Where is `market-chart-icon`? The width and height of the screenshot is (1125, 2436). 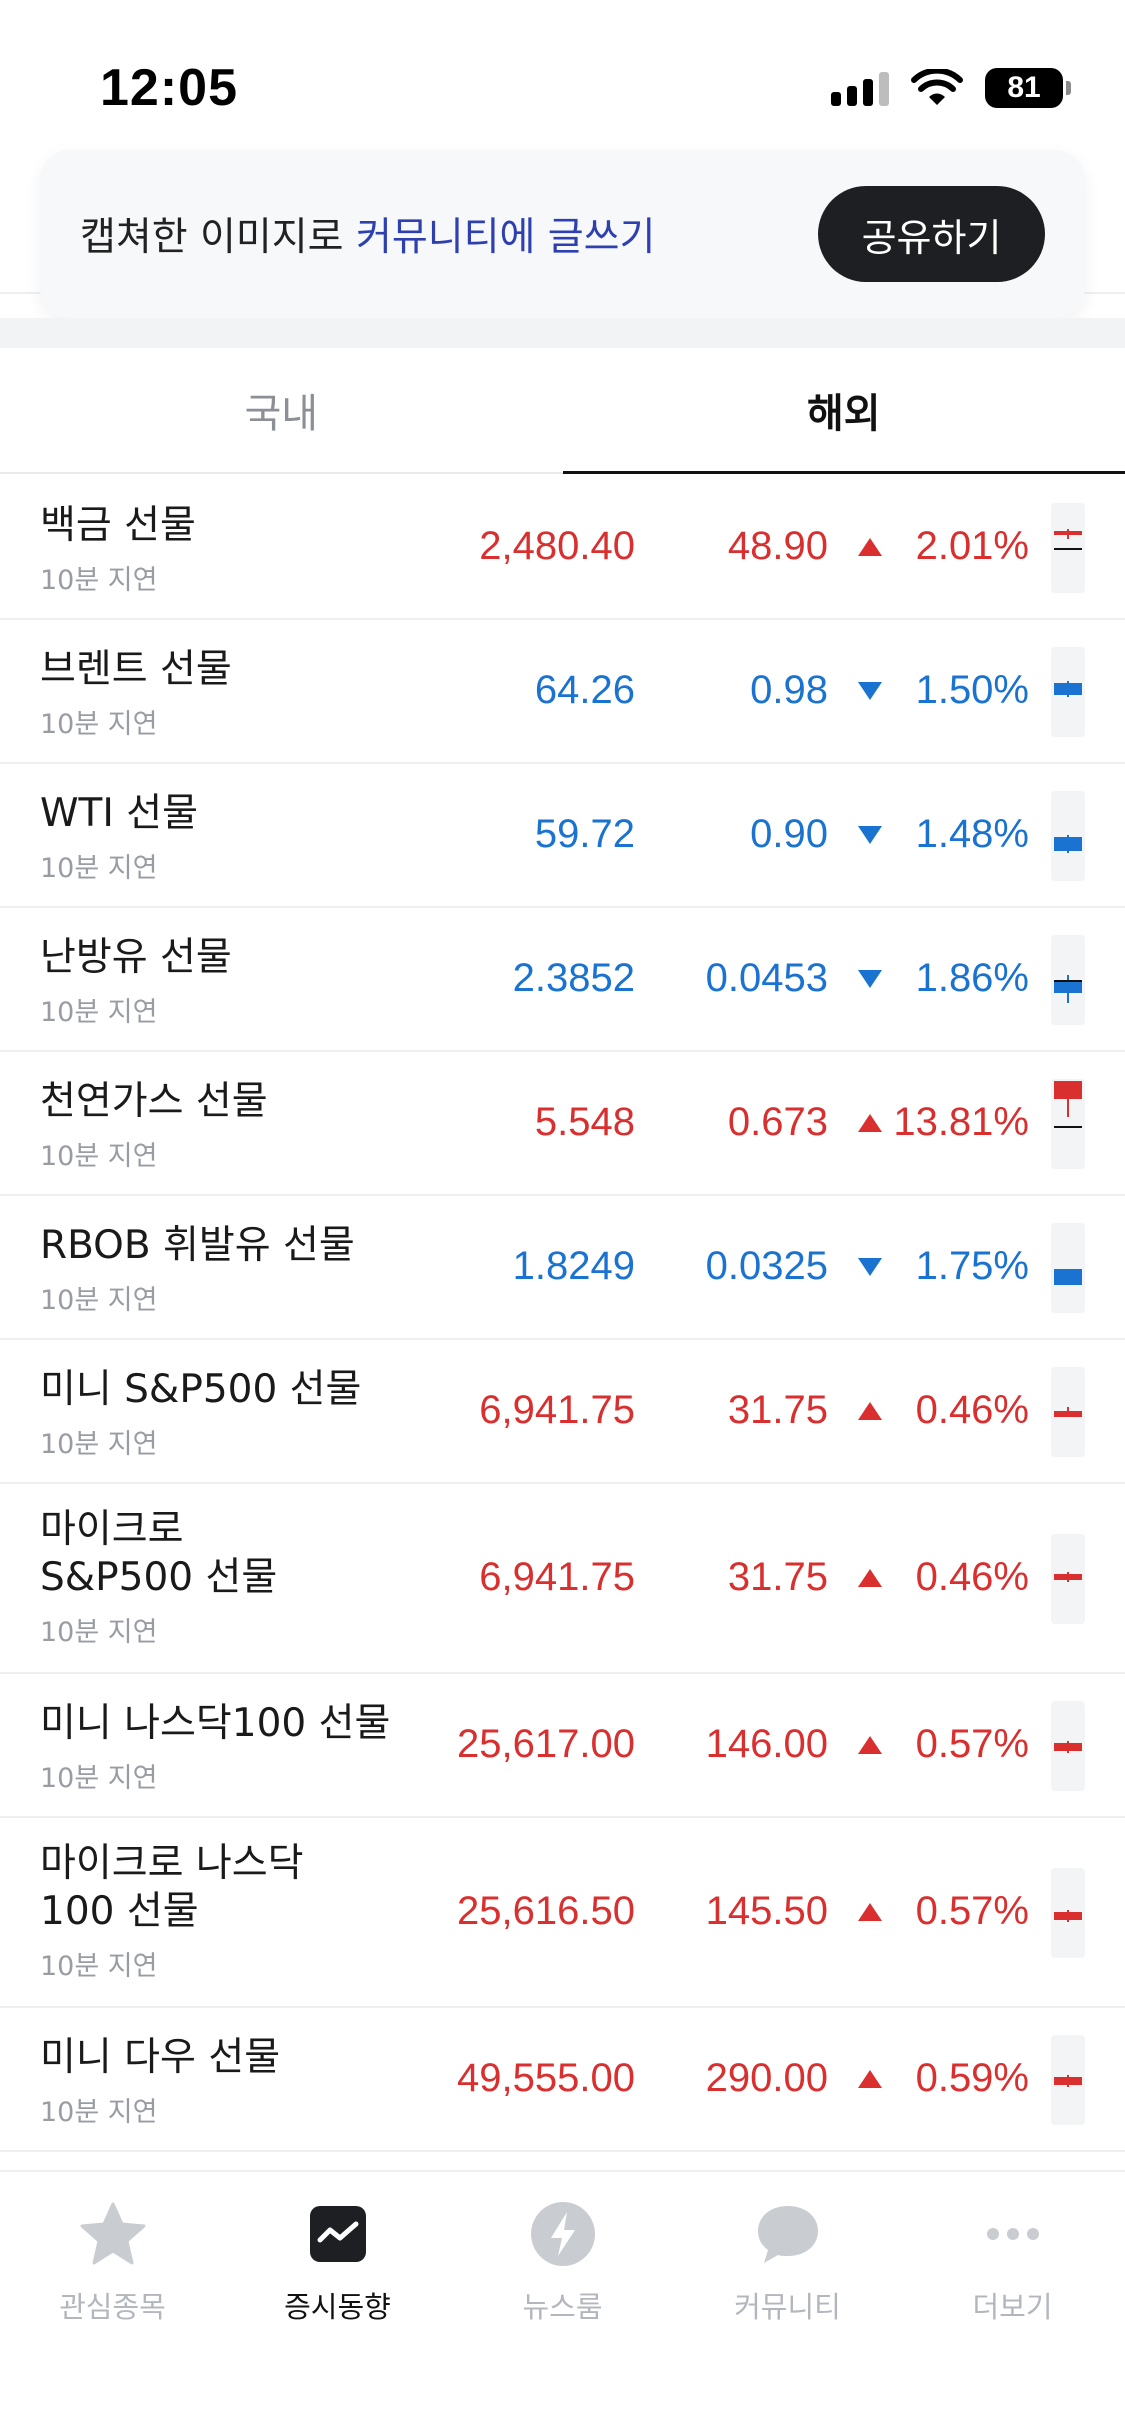 market-chart-icon is located at coordinates (337, 2234).